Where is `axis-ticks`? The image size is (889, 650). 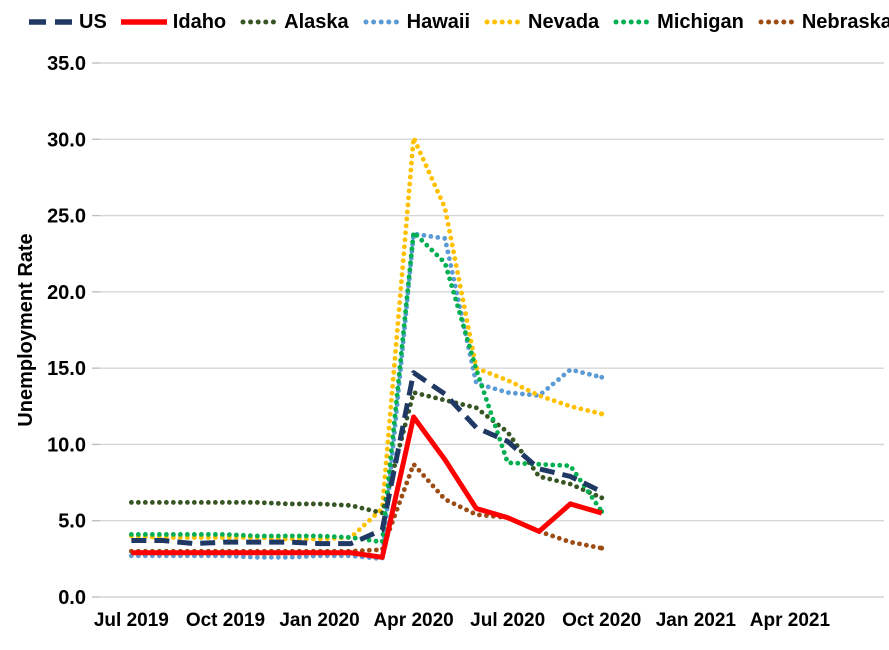 axis-ticks is located at coordinates (96, 330).